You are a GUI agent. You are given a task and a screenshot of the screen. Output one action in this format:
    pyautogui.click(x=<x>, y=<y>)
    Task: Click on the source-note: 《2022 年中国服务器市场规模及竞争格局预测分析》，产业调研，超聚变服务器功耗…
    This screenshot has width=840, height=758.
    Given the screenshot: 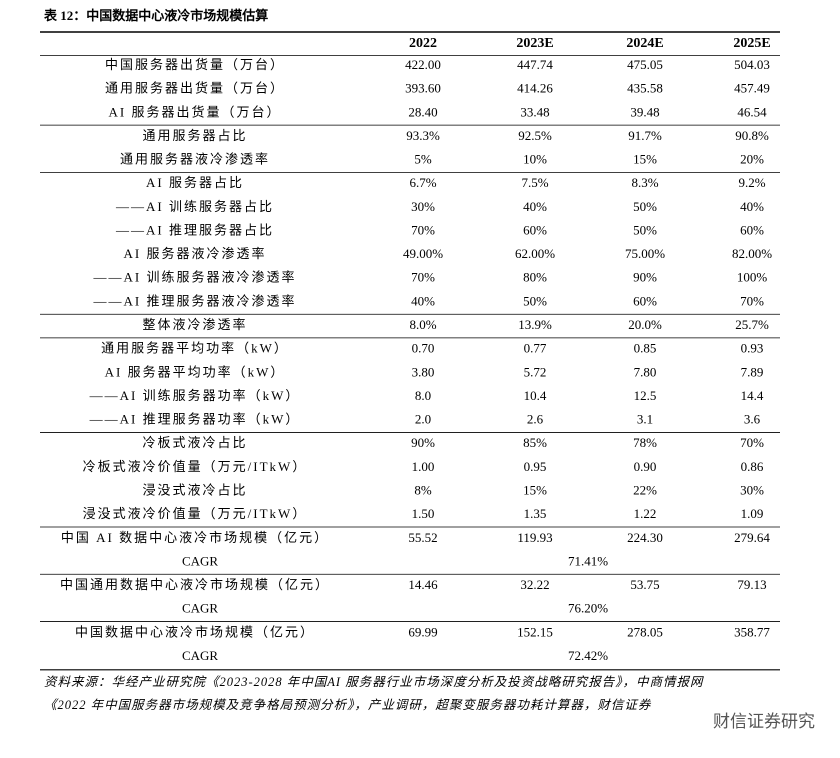 What is the action you would take?
    pyautogui.click(x=348, y=705)
    